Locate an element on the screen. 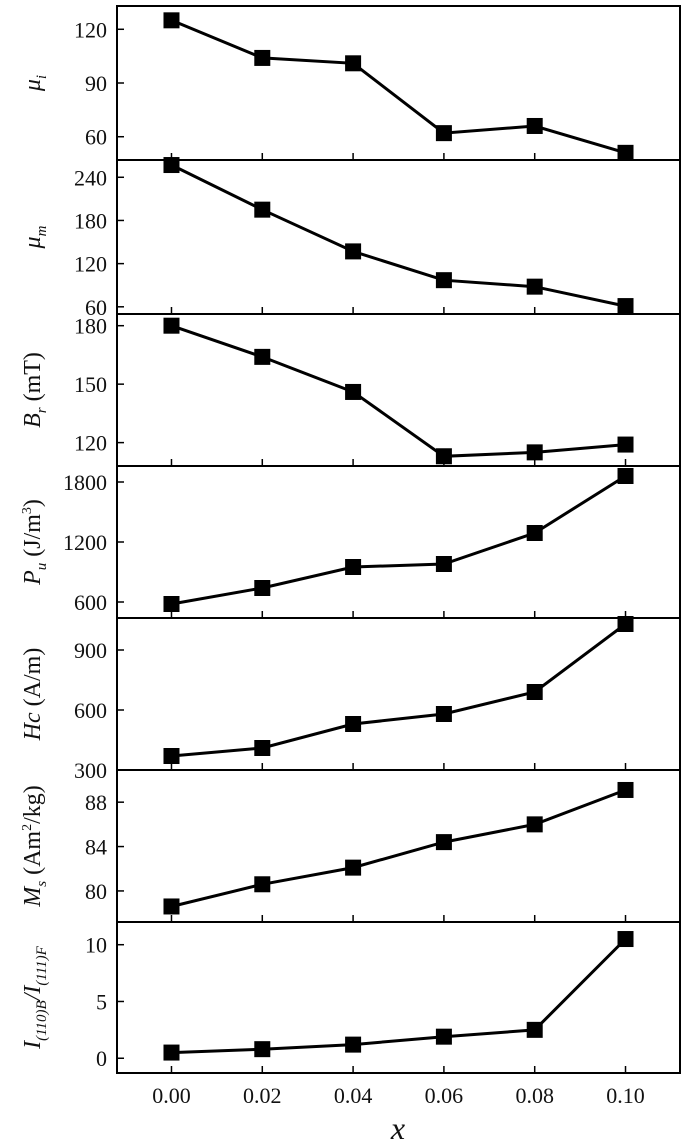 The height and width of the screenshot is (1148, 690). y-tick-label: 900 is located at coordinates (90, 650).